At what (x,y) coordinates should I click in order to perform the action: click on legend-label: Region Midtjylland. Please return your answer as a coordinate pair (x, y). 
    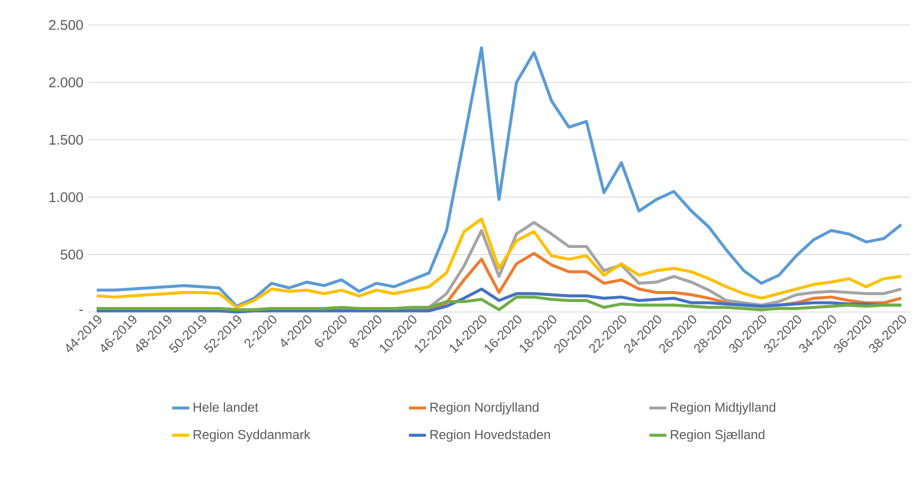
    Looking at the image, I should click on (723, 408).